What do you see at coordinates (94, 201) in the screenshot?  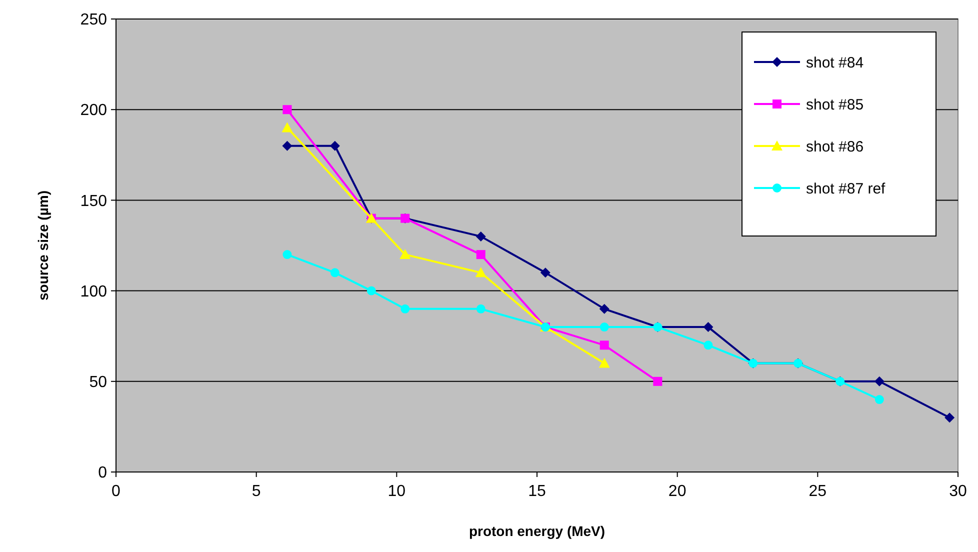 I see `y-tick-label: 150` at bounding box center [94, 201].